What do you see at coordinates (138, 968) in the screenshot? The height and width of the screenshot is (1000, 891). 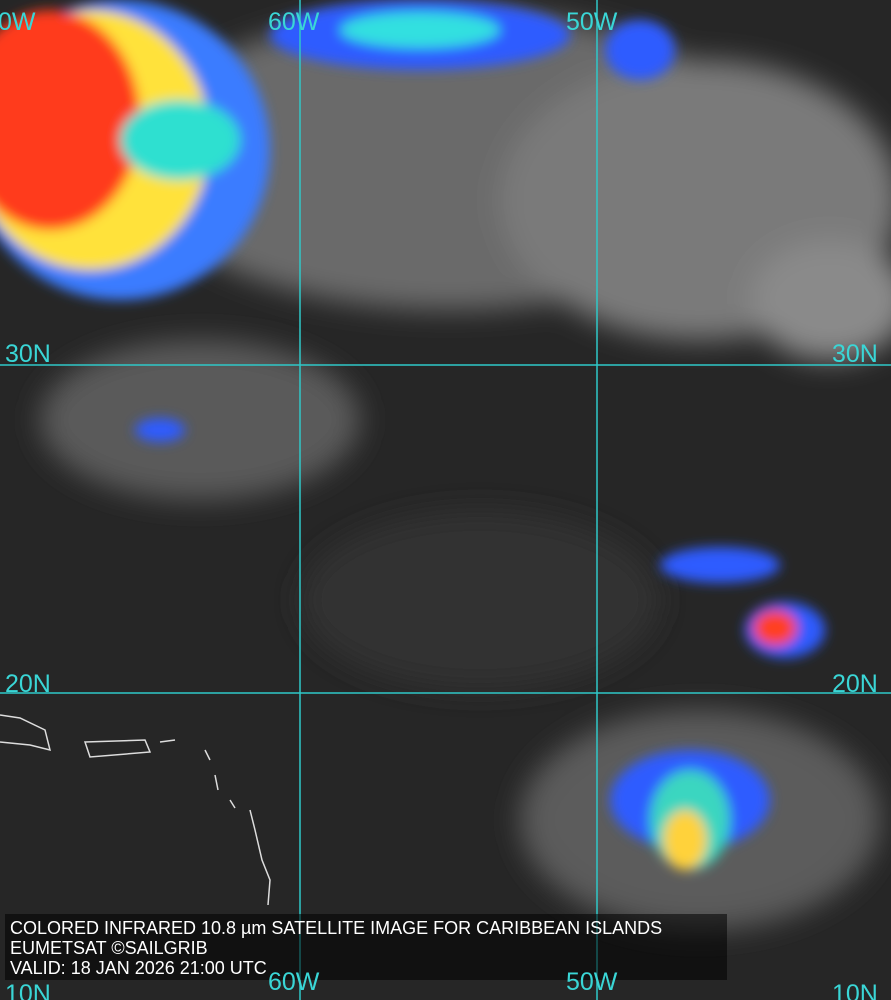 I see `caption-line: VALID: 18 JAN 2026 21:00 UTC` at bounding box center [138, 968].